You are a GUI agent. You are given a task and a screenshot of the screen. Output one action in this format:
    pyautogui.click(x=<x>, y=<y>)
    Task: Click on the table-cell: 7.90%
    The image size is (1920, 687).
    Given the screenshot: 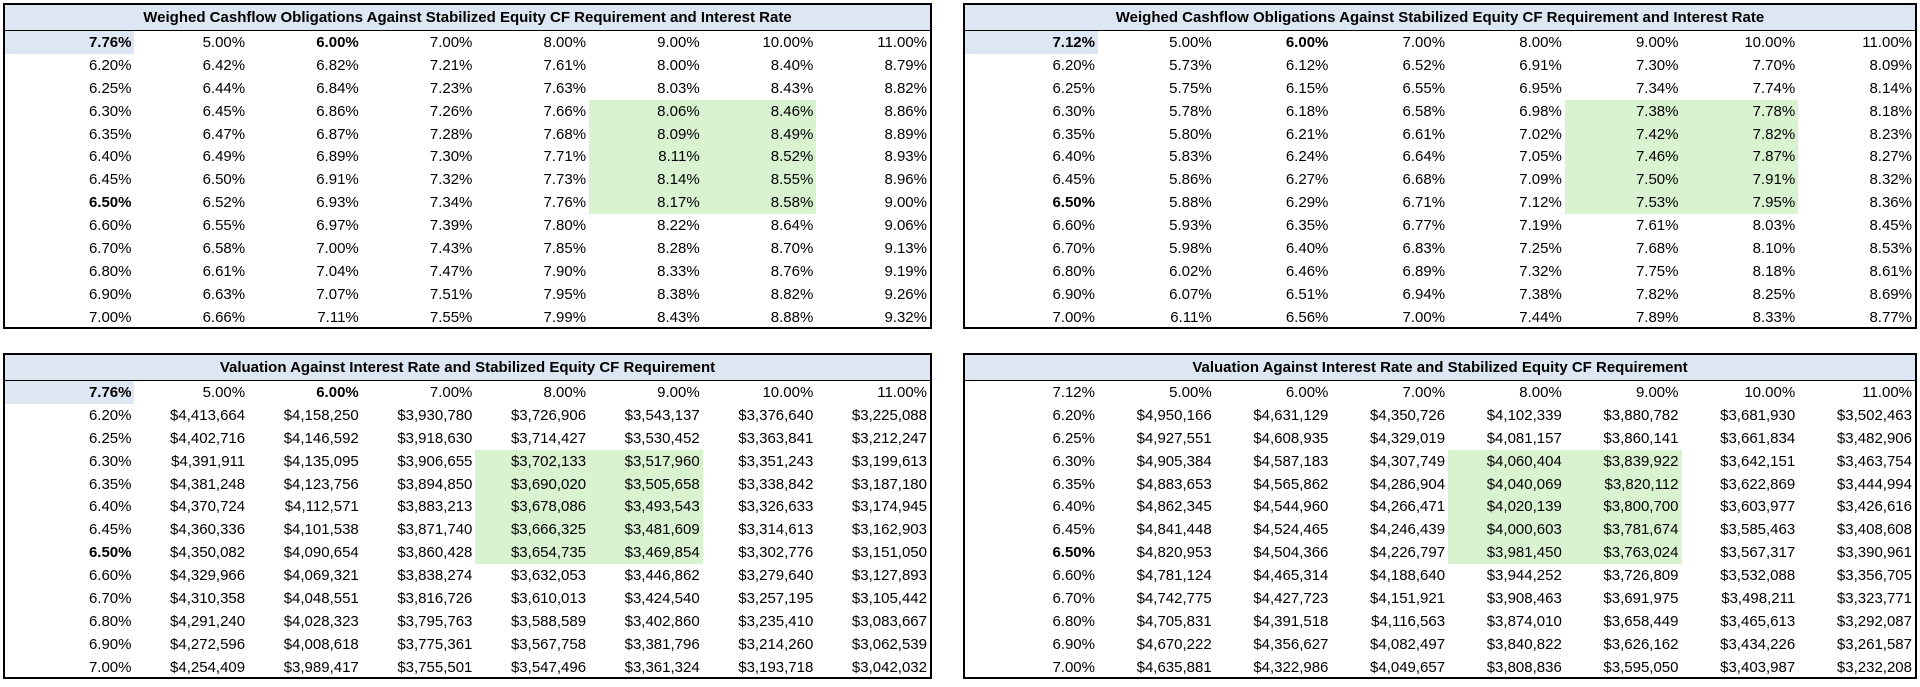 What is the action you would take?
    pyautogui.click(x=565, y=271)
    